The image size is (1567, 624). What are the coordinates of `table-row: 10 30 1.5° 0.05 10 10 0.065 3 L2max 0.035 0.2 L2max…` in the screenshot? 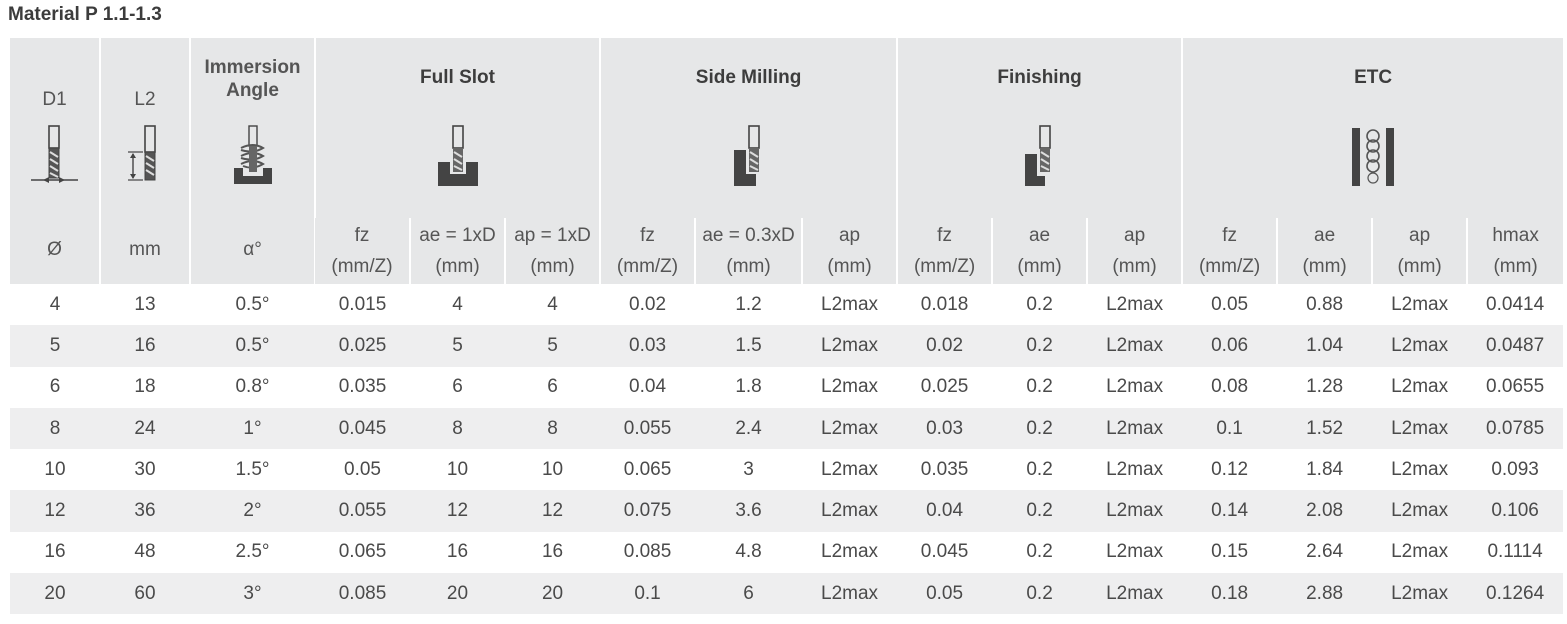 It's located at (786, 469).